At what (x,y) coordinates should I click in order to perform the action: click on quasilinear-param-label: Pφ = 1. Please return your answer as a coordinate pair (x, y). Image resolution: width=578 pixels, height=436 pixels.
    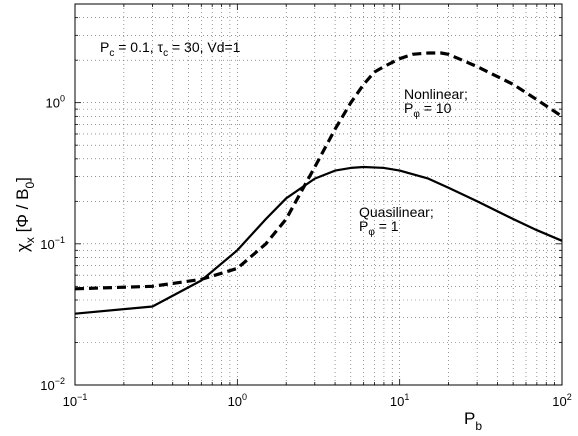
    Looking at the image, I should click on (379, 228).